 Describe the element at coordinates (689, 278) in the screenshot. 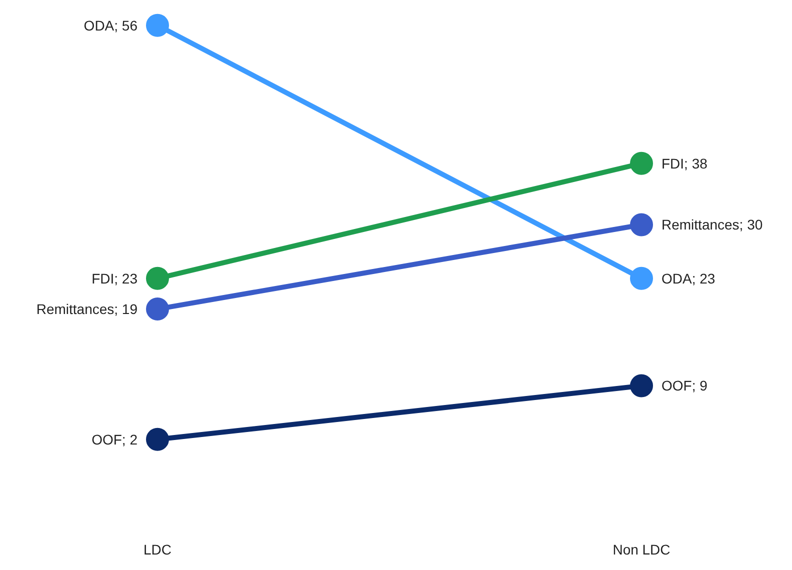

I see `data-label: ODA; 23` at that location.